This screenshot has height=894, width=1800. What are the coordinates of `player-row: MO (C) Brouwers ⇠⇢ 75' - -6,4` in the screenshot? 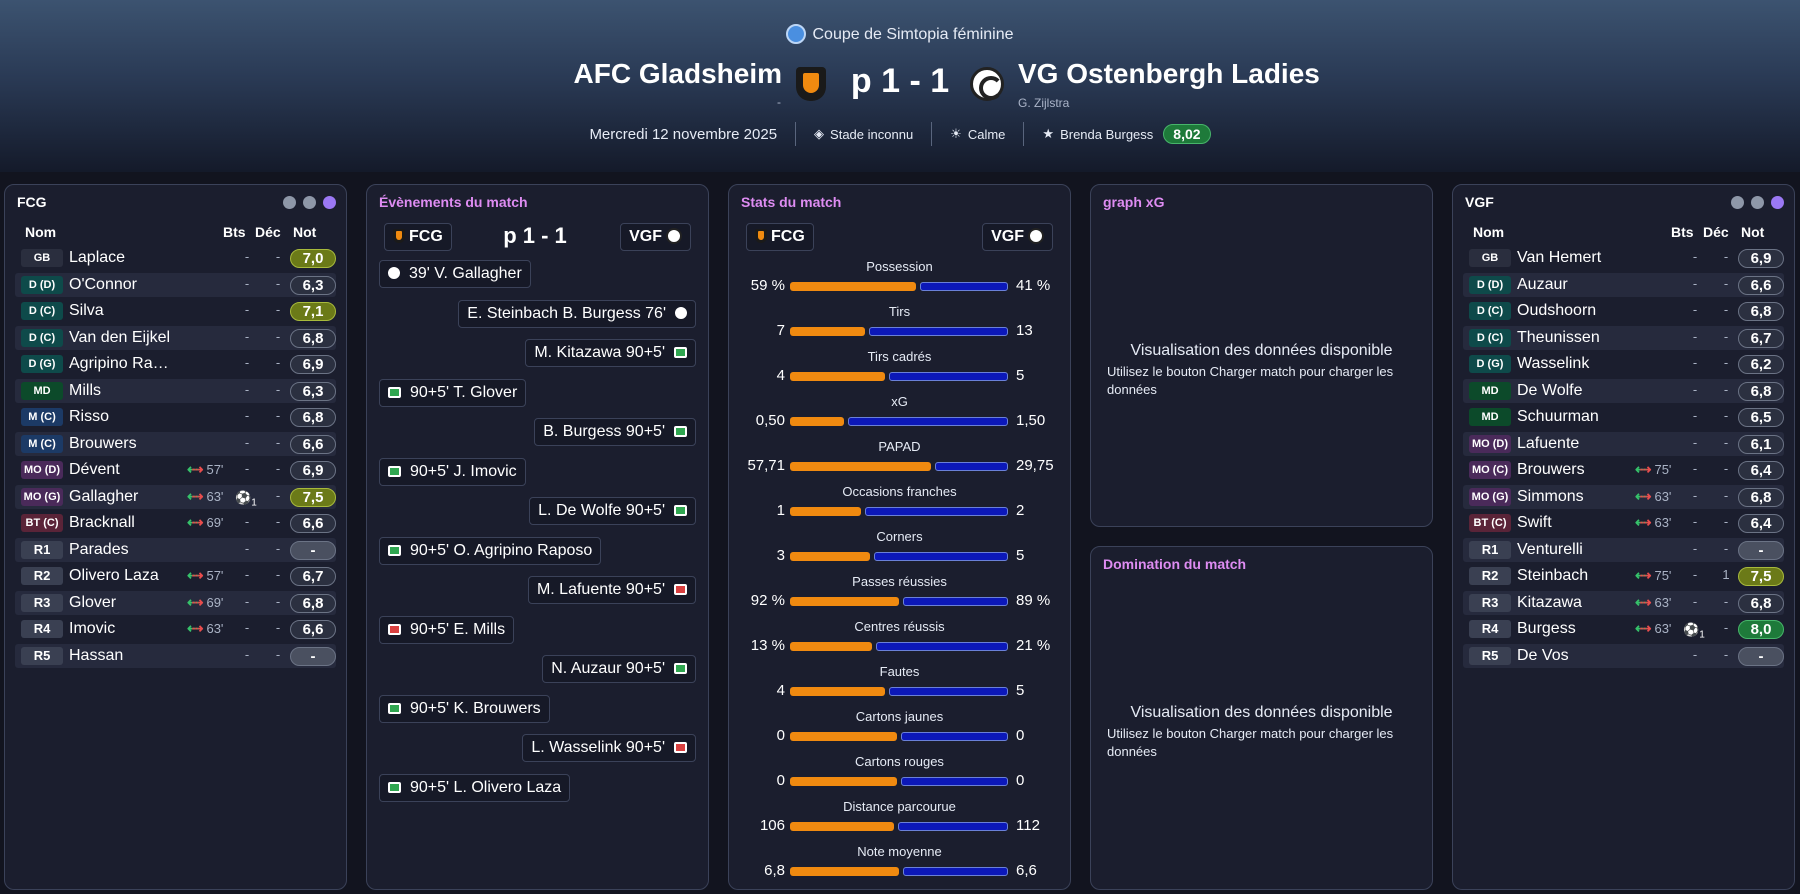 It's located at (1623, 470).